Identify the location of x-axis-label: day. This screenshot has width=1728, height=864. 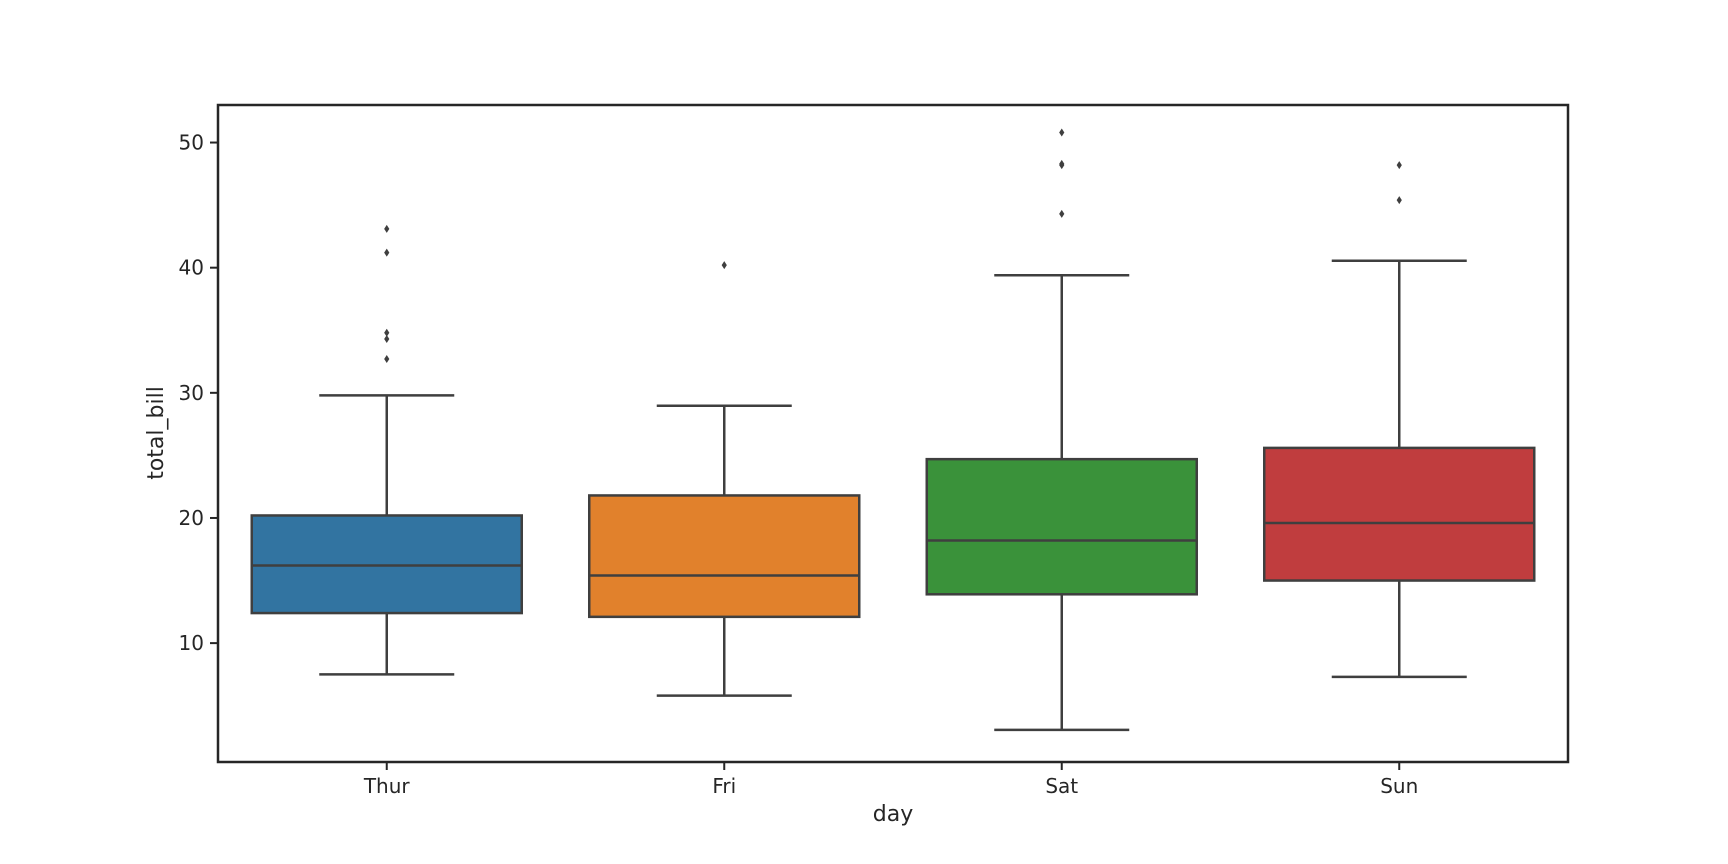
(893, 814).